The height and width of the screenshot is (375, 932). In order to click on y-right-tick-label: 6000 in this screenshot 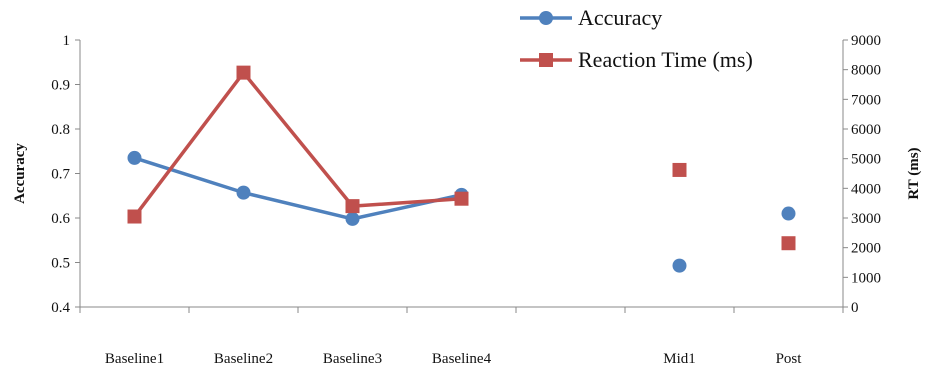, I will do `click(866, 130)`.